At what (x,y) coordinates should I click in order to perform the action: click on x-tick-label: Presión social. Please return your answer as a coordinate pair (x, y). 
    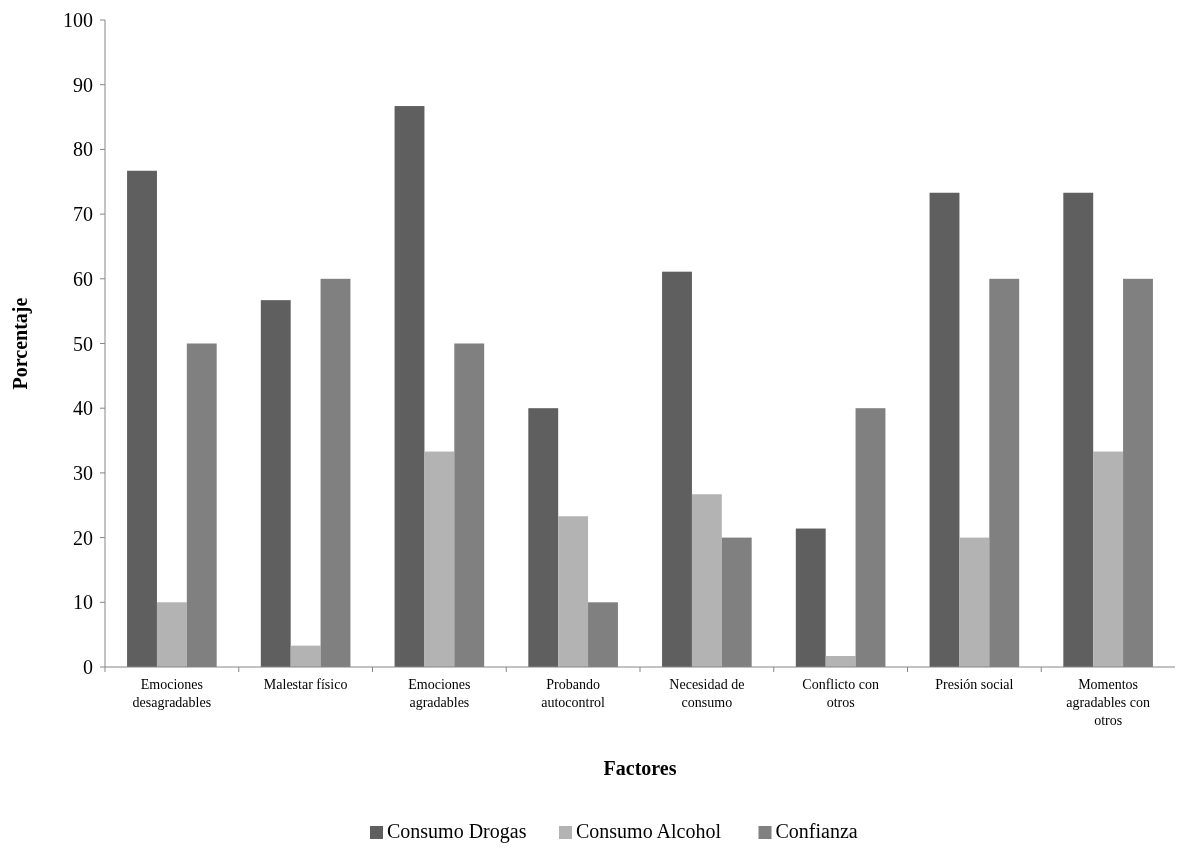
    Looking at the image, I should click on (974, 684).